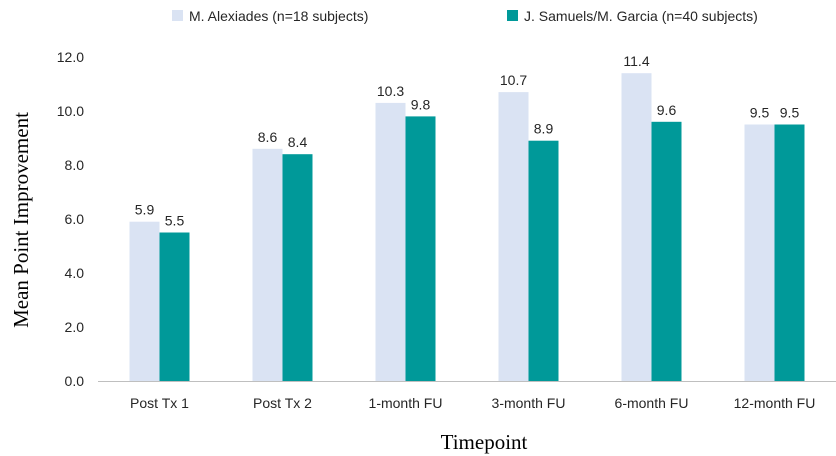  I want to click on legend-label-j-samuels-m-garcia: J. Samuels/M. Garcia (n=40 subjects), so click(641, 16).